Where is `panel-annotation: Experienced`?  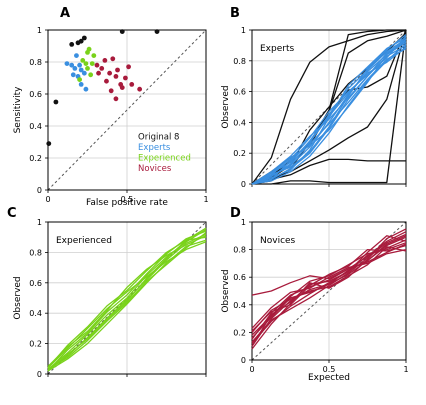 panel-annotation: Experienced is located at coordinates (84, 241).